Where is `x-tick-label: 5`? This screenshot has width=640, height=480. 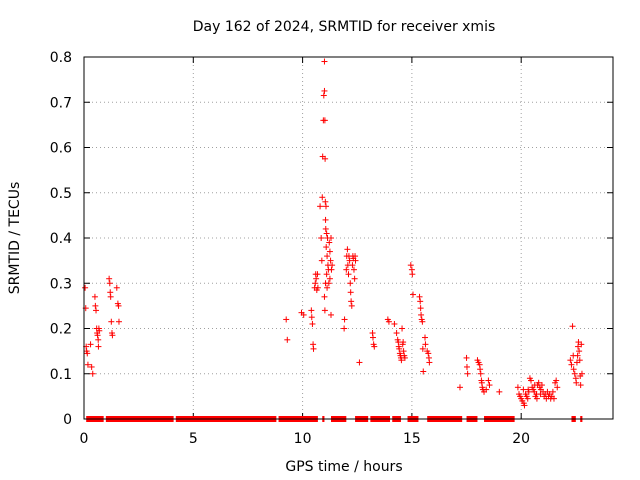 x-tick-label: 5 is located at coordinates (193, 439).